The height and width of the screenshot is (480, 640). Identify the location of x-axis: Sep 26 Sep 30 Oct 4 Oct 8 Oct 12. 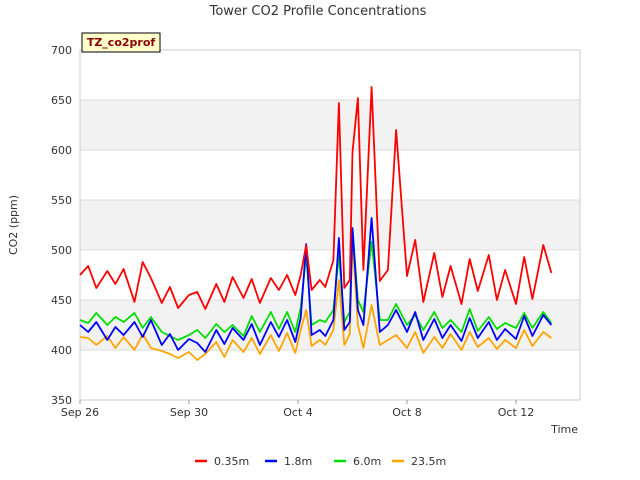
(297, 409).